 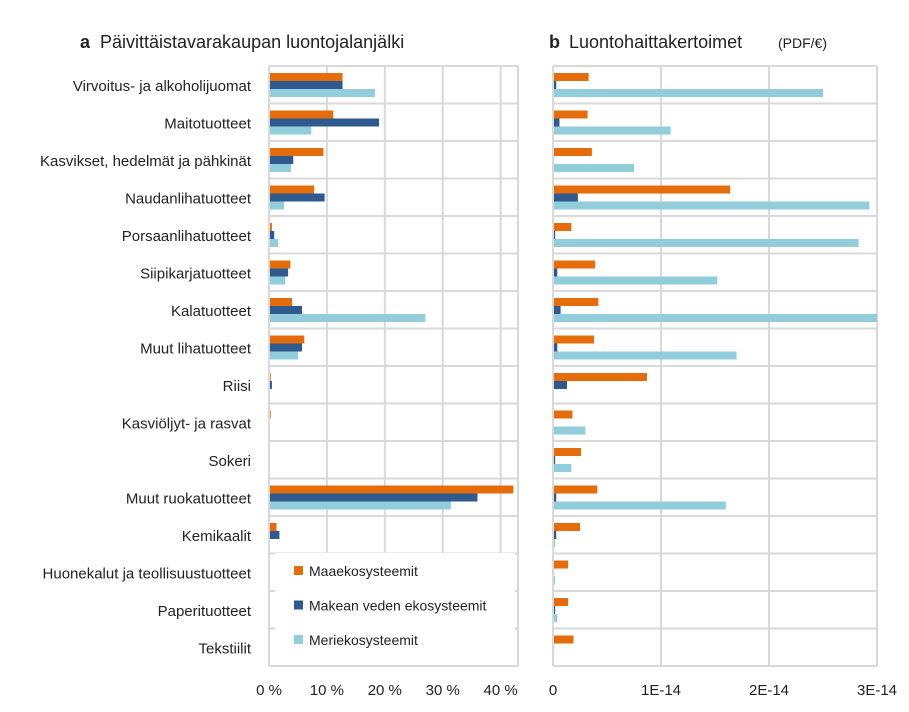 What do you see at coordinates (877, 690) in the screenshot?
I see `x-tick-label: 3E-14` at bounding box center [877, 690].